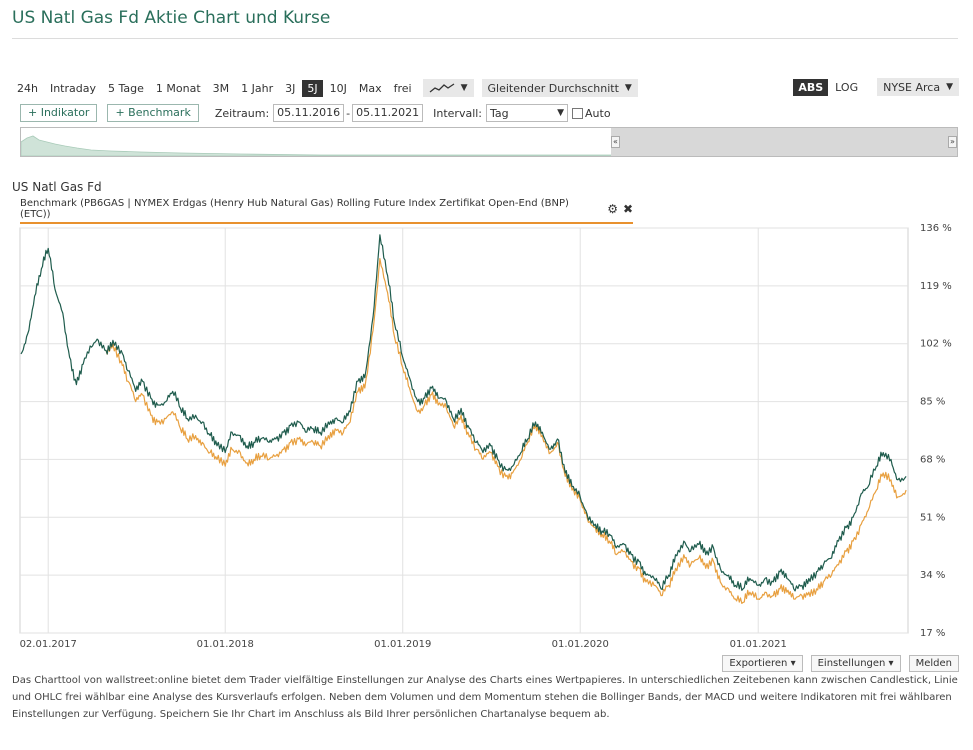  What do you see at coordinates (811, 87) in the screenshot?
I see `scale-abs-button: ABS` at bounding box center [811, 87].